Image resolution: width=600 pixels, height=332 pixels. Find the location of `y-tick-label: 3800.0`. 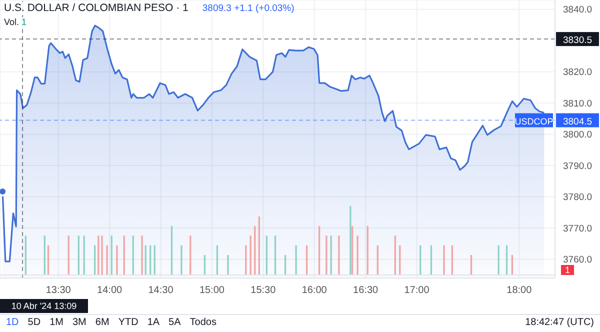

y-tick-label: 3800.0 is located at coordinates (577, 135).